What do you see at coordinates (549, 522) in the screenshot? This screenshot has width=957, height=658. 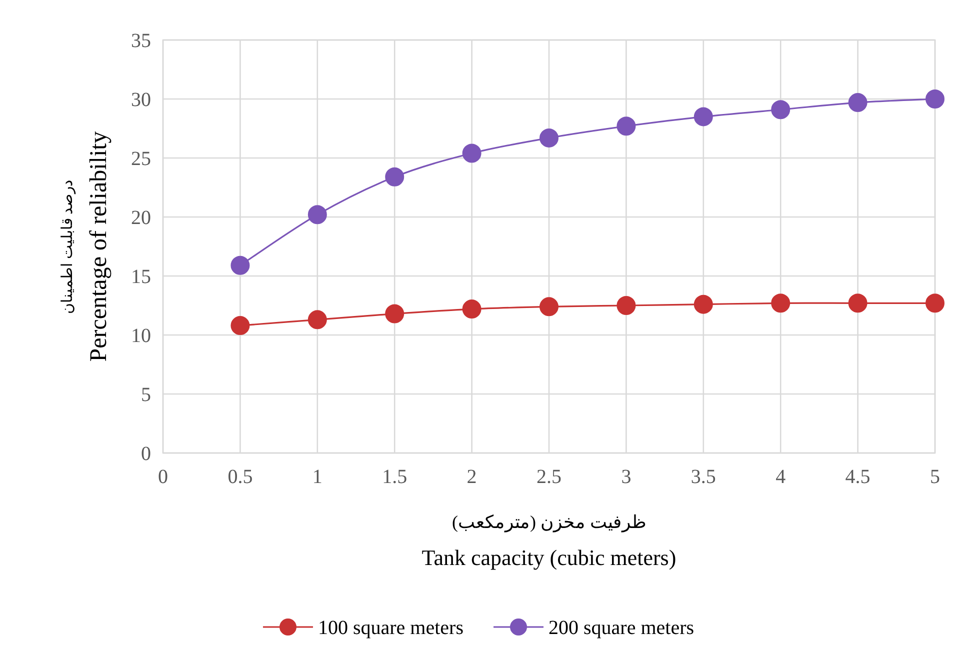 I see `text: ظرفیت مخزن (مترمکعب)` at bounding box center [549, 522].